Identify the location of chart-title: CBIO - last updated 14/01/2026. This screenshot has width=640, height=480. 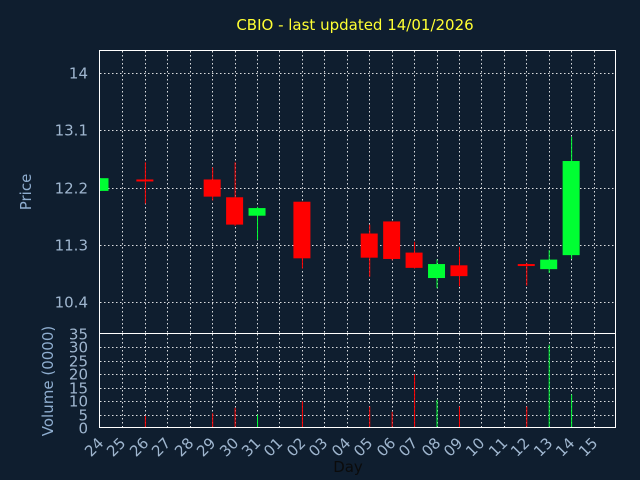
(354, 25).